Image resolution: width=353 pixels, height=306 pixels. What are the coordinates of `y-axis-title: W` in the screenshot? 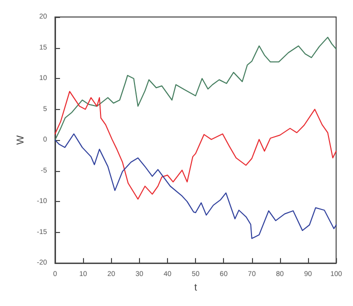 It's located at (21, 139).